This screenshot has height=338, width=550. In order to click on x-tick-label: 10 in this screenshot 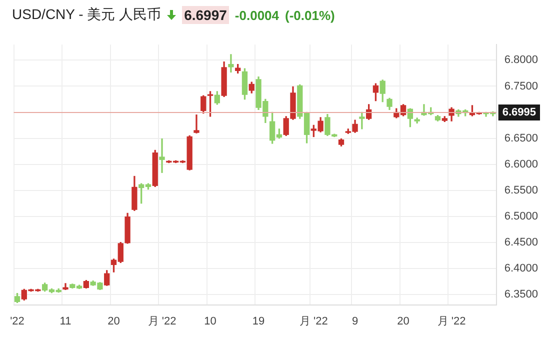, I will do `click(210, 321)`.